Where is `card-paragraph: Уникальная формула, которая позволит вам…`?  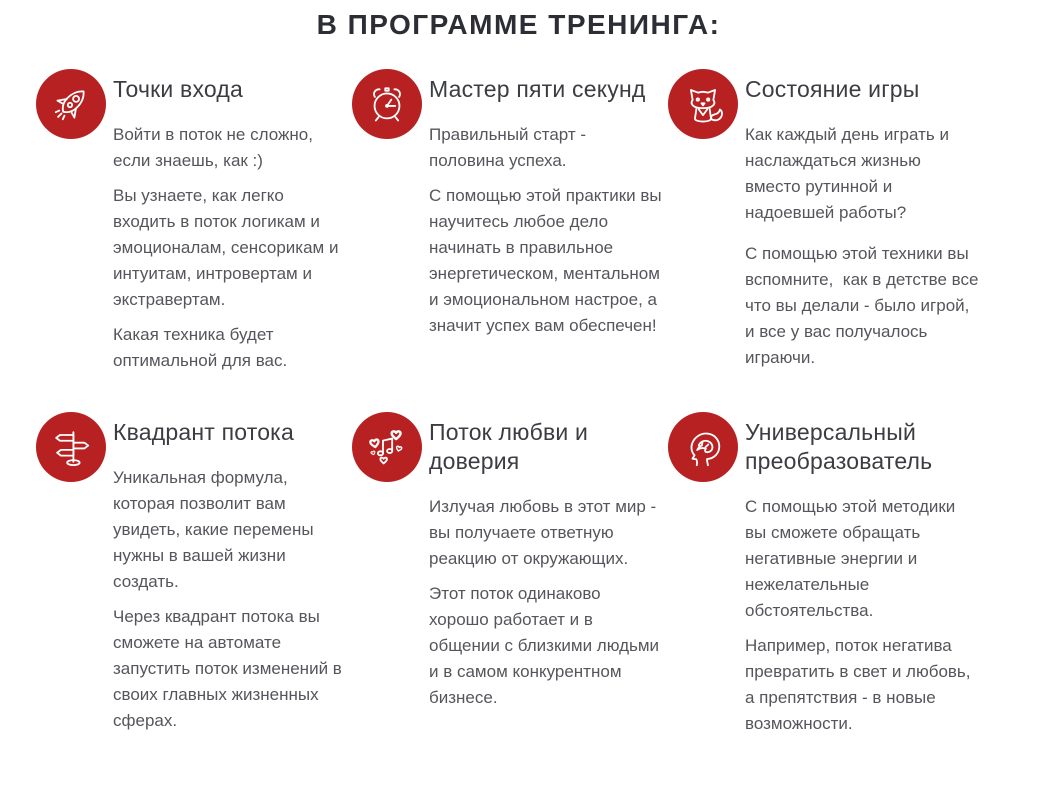 card-paragraph: Уникальная формула, которая позволит вам… is located at coordinates (216, 530).